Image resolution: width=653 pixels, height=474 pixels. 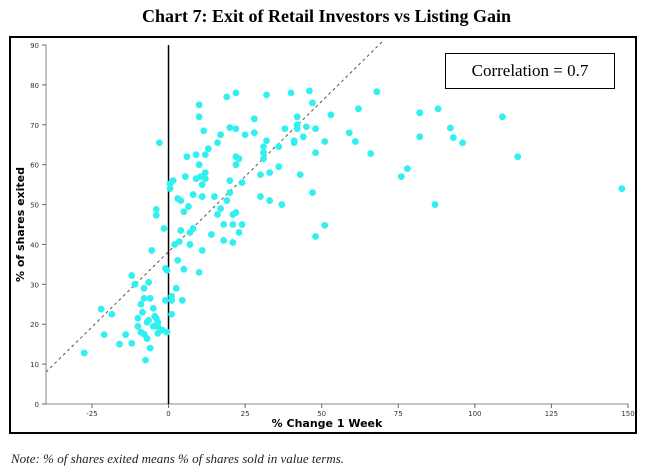 I want to click on y-tick-label: 10, so click(x=34, y=365).